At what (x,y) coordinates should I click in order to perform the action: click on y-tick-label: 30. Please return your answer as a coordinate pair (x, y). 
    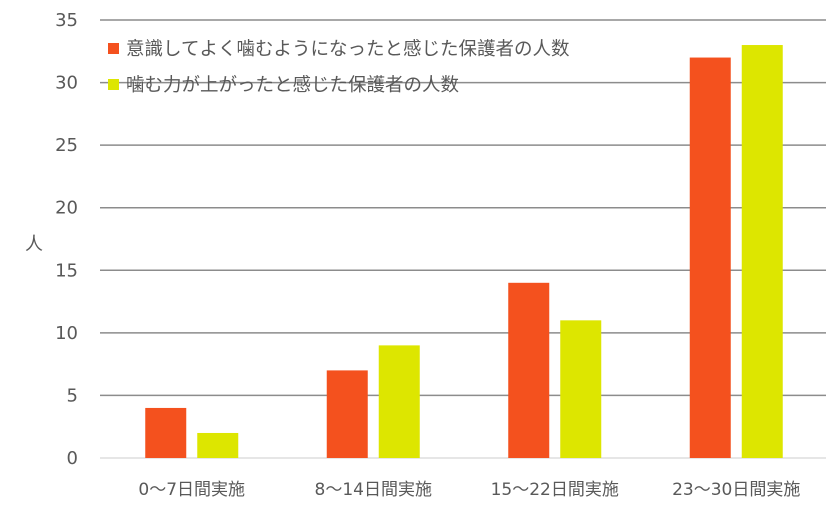
    Looking at the image, I should click on (66, 83).